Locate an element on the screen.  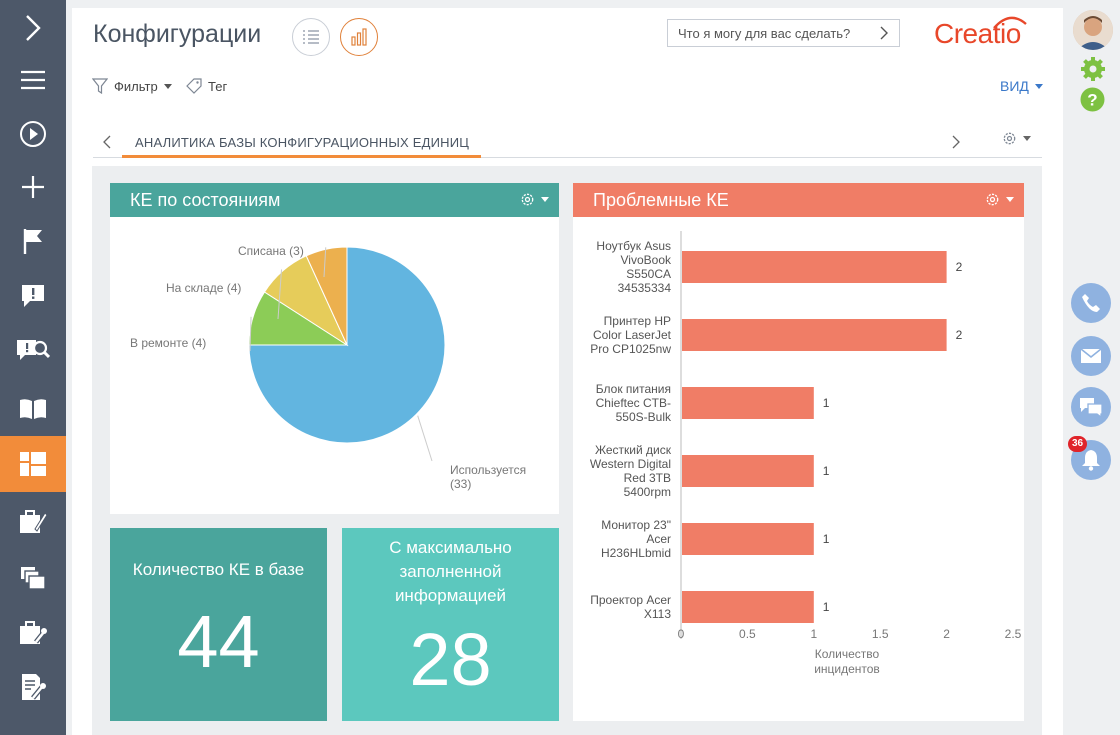
search-placeholder: Что я могу для вас сделать? is located at coordinates (764, 33).